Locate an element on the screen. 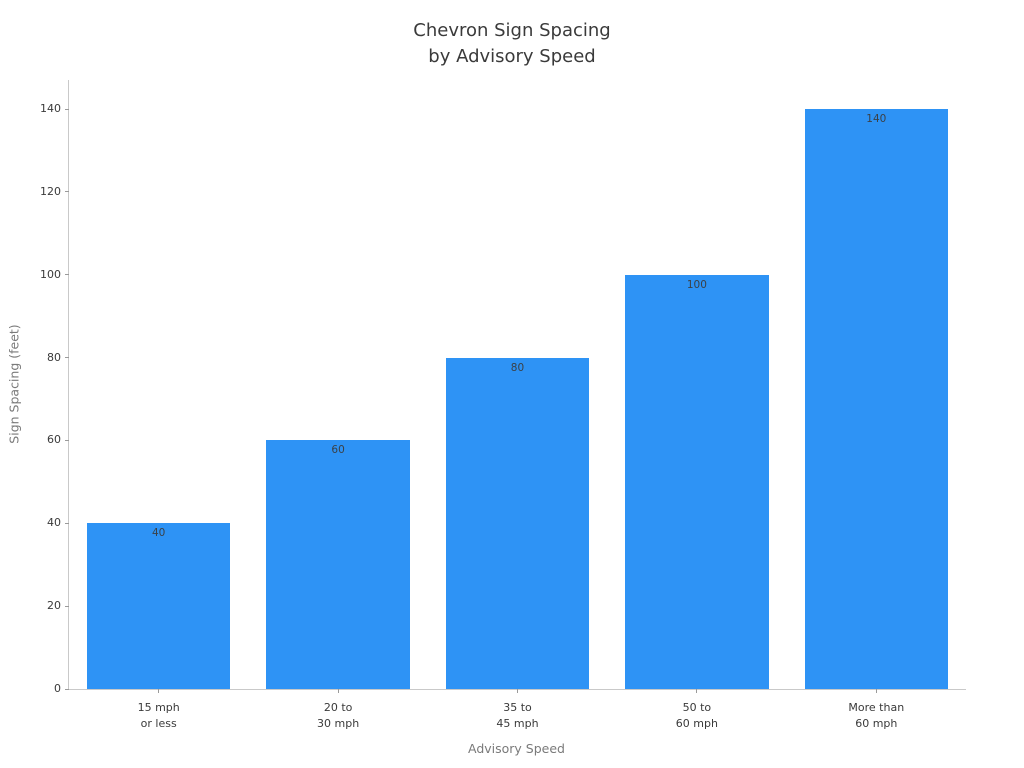 The image size is (1024, 768). x-tick-label: 20 to 30 mph is located at coordinates (338, 715).